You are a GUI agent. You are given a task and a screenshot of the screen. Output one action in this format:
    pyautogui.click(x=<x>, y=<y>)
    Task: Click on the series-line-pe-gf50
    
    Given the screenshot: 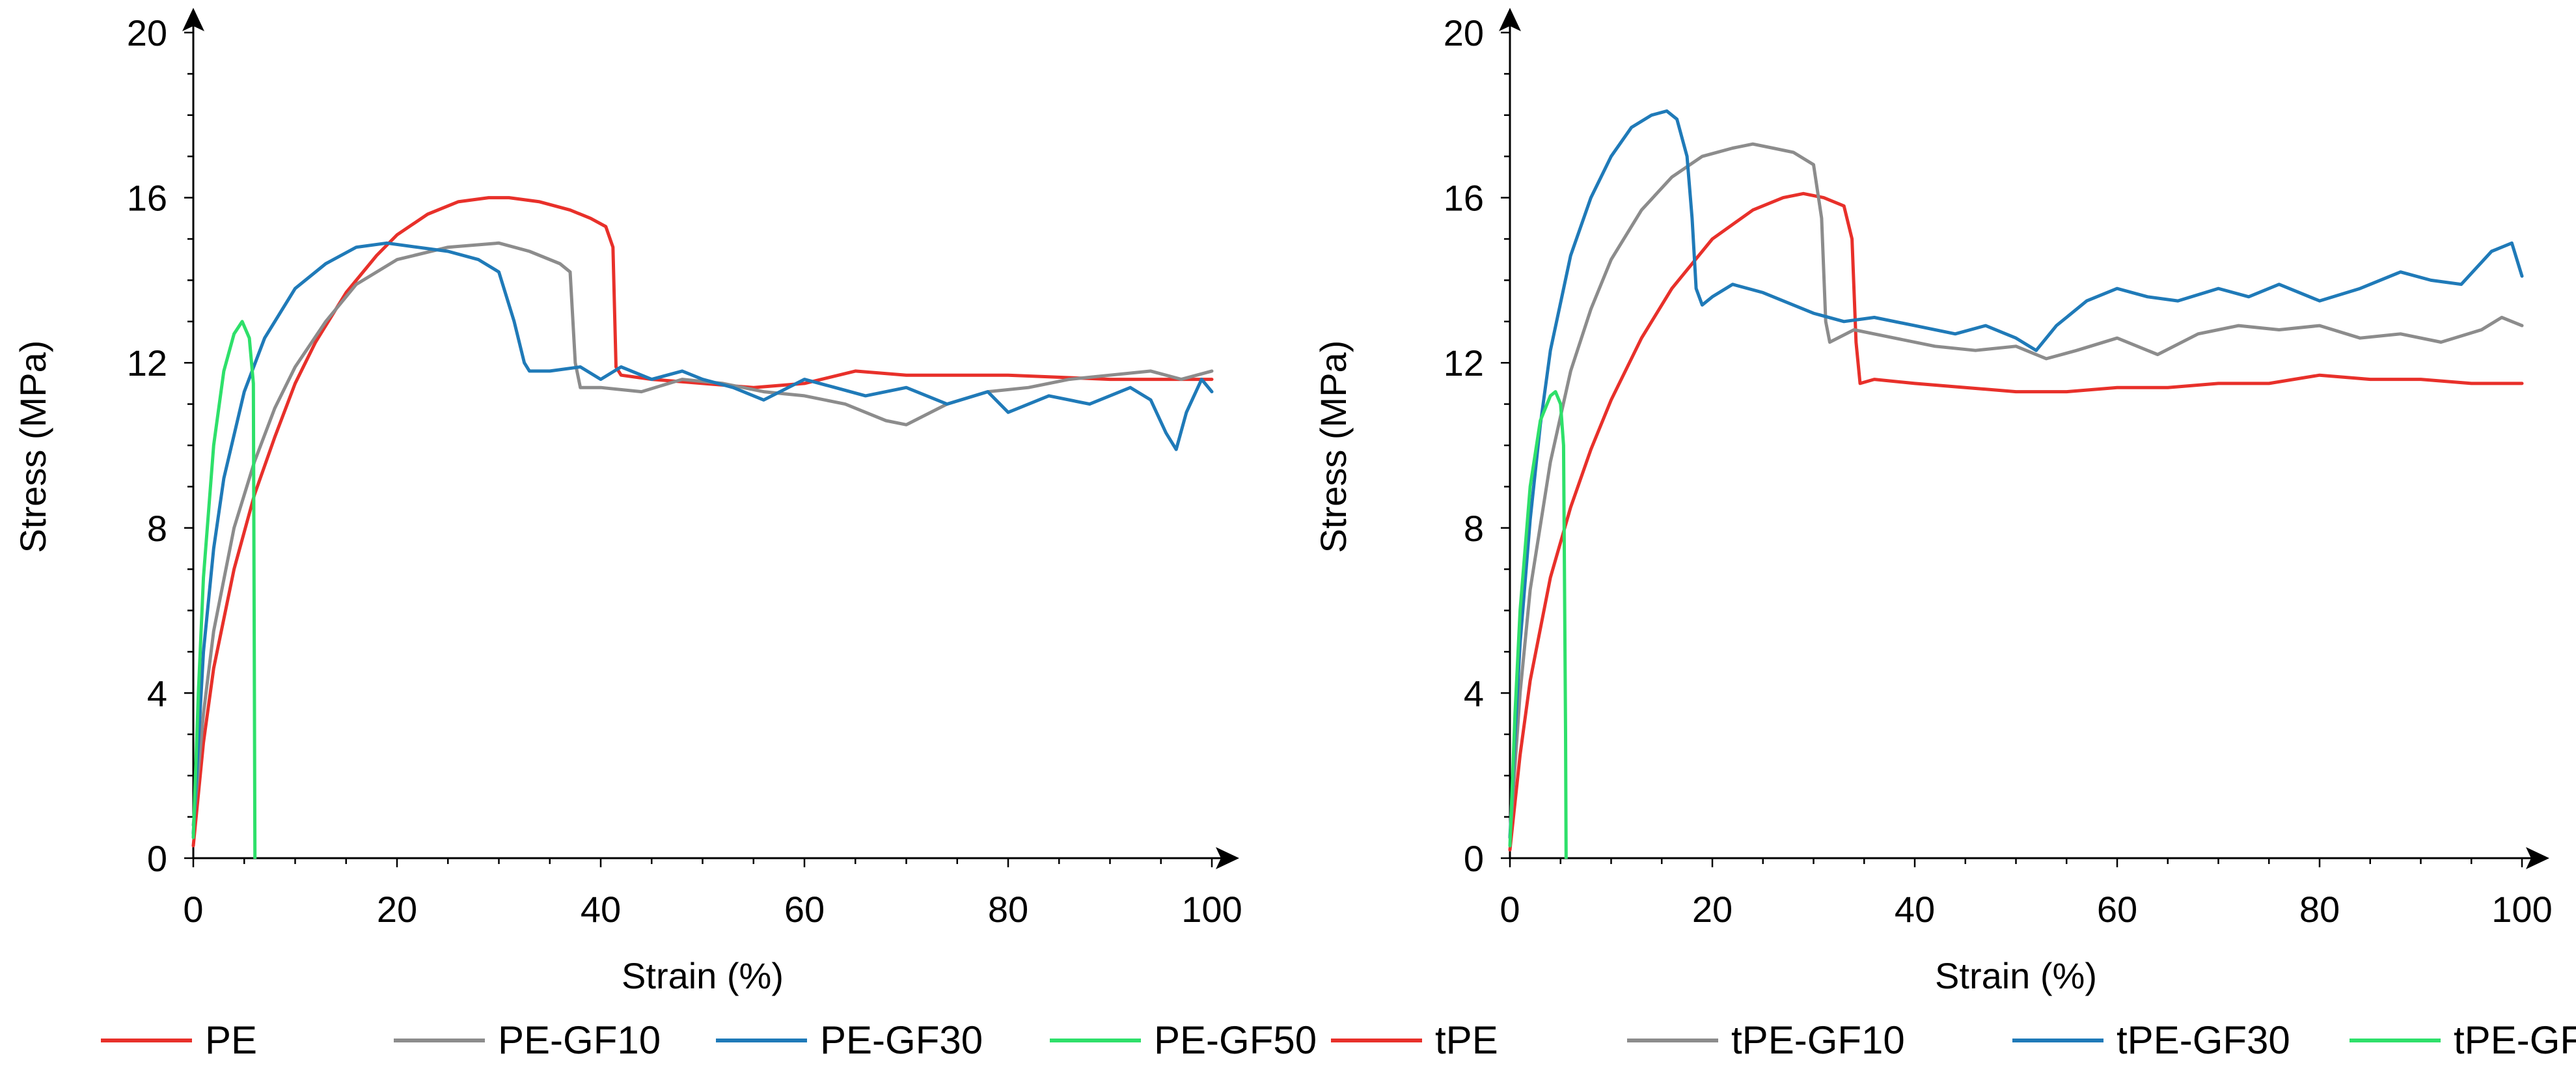 What is the action you would take?
    pyautogui.click(x=224, y=589)
    